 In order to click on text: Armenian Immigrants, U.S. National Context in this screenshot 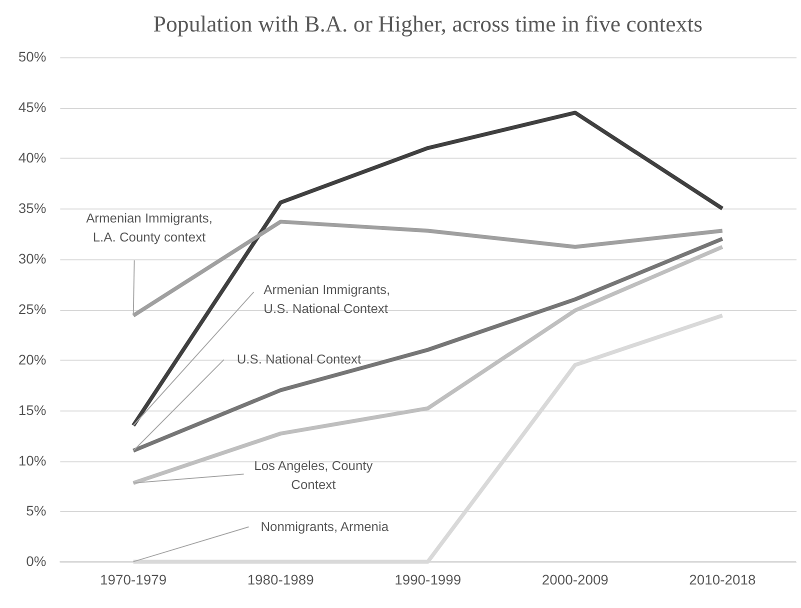, I will do `click(327, 299)`.